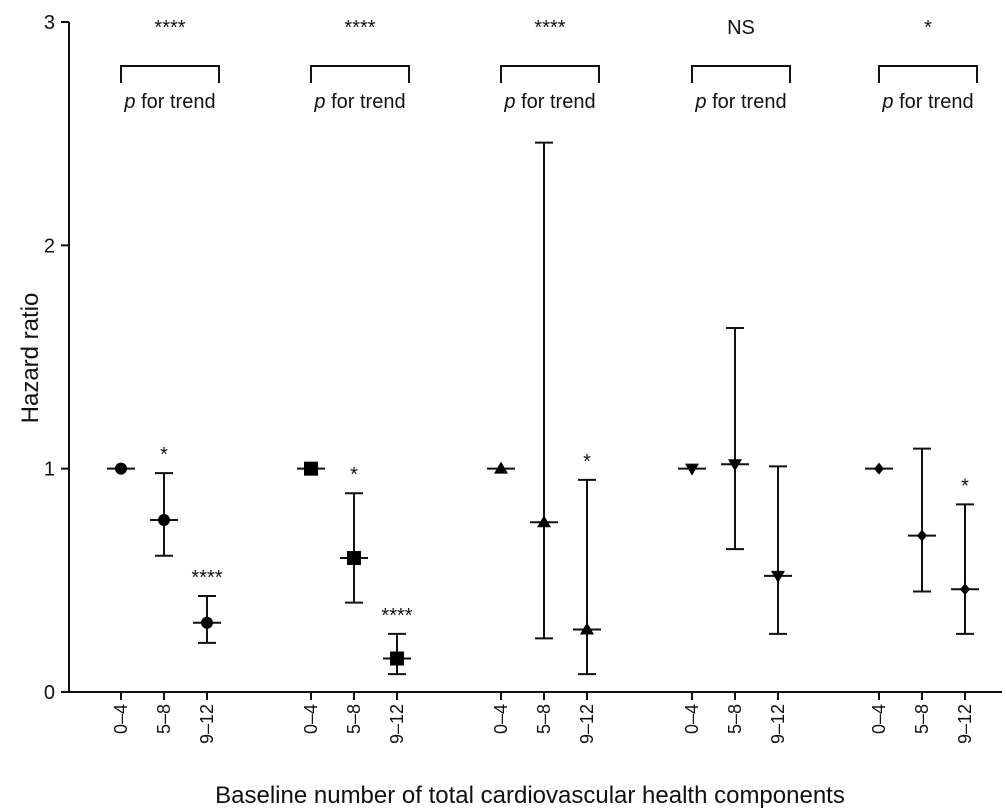 The height and width of the screenshot is (812, 1006). I want to click on trend-bracket-group: NS p for trend, so click(741, 65).